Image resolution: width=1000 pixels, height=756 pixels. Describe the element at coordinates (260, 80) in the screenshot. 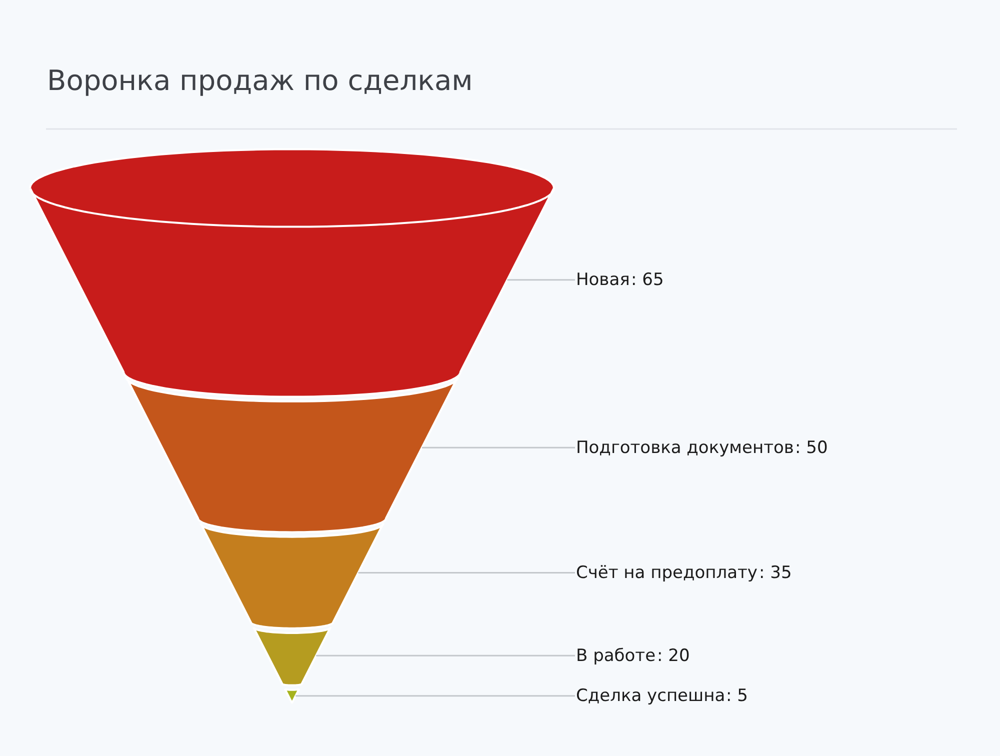

I see `text: Воронка продаж по сделкам` at that location.